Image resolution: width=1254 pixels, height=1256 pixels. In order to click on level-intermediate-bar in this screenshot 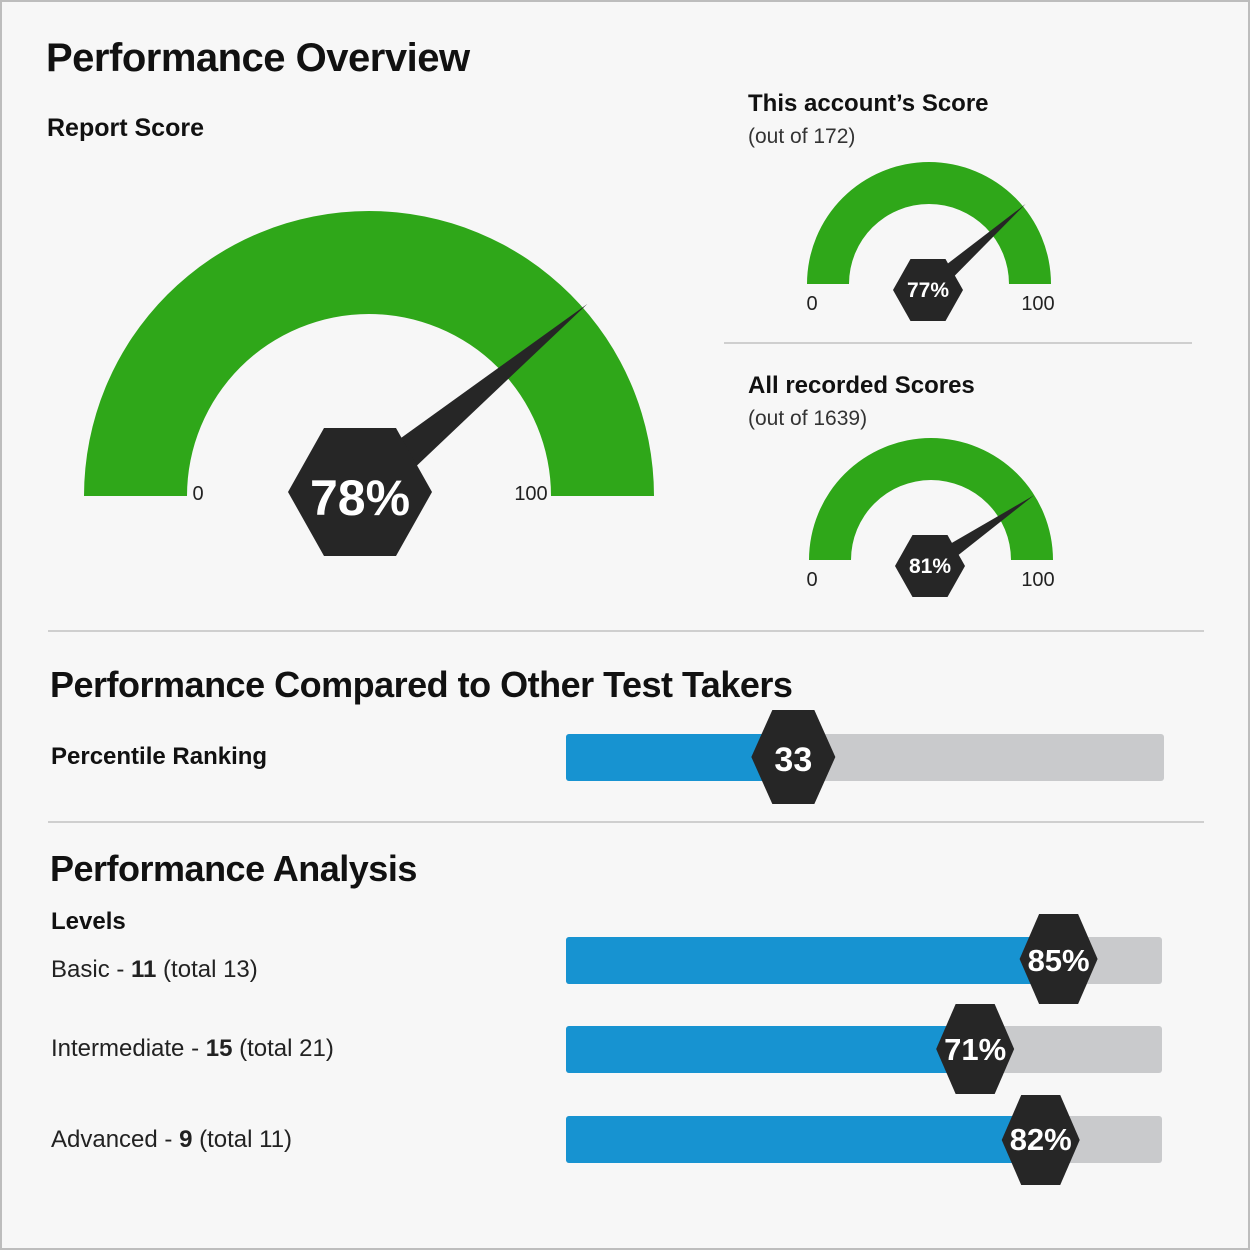, I will do `click(864, 1049)`.